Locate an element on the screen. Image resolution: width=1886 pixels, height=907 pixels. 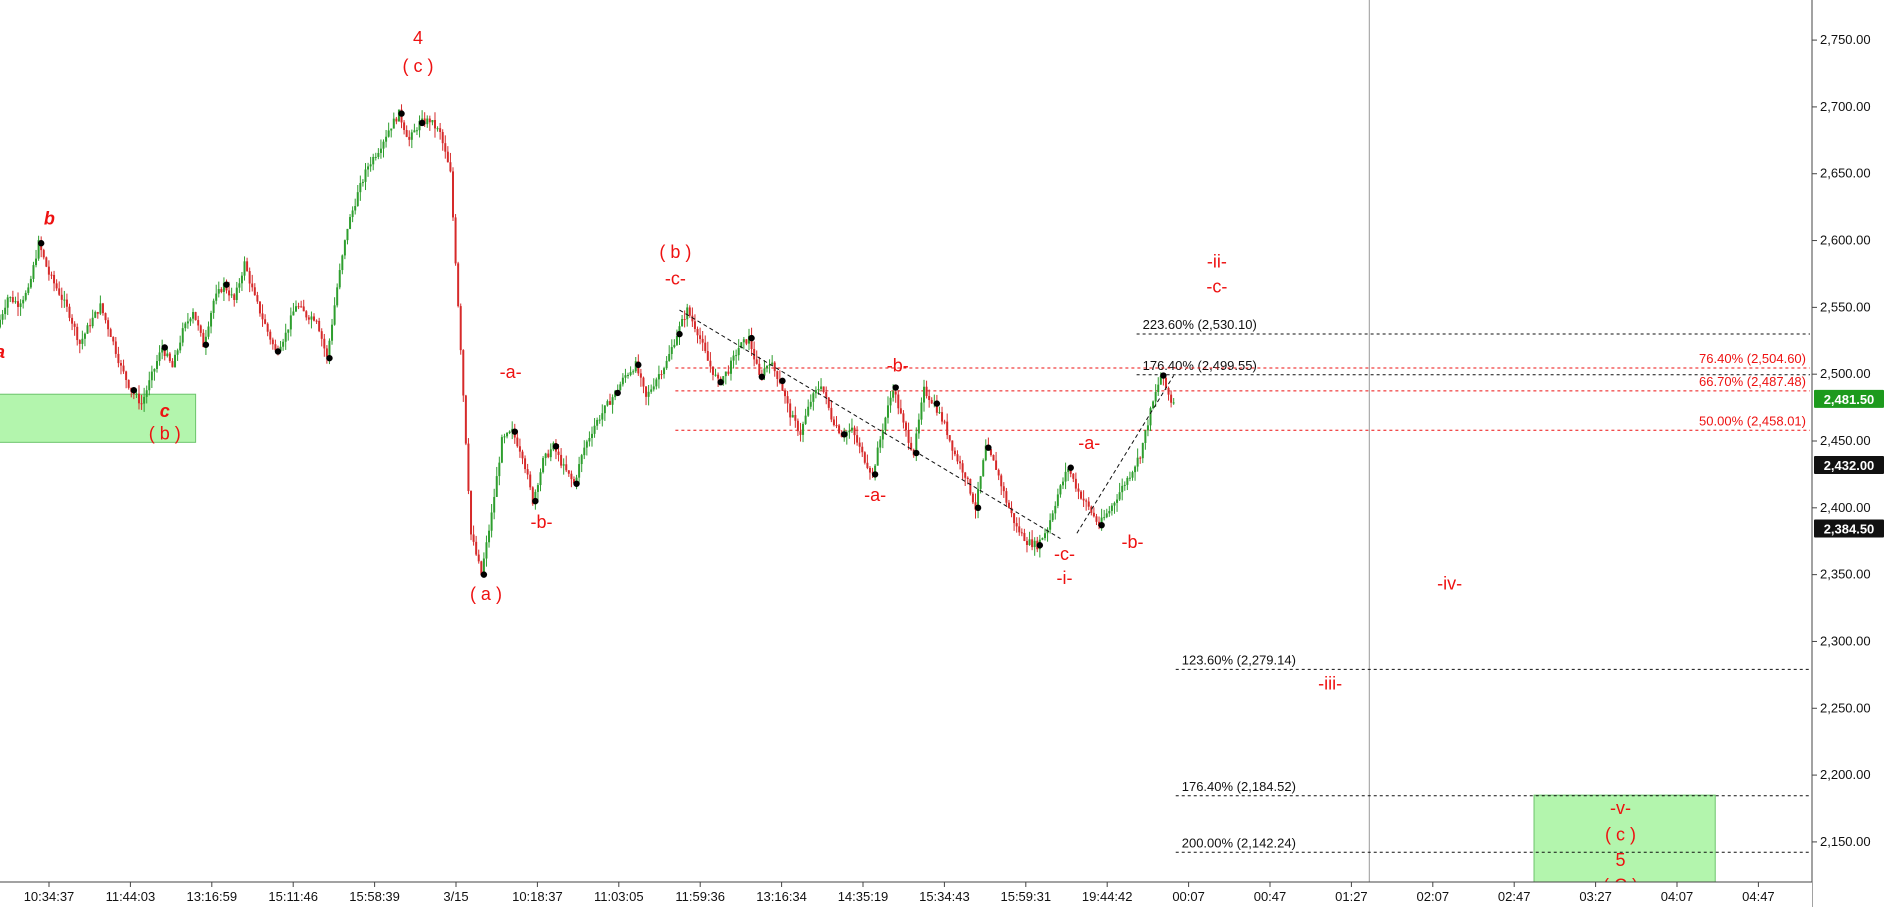
y-tick-label-9: 2,550.00 is located at coordinates (1845, 306).